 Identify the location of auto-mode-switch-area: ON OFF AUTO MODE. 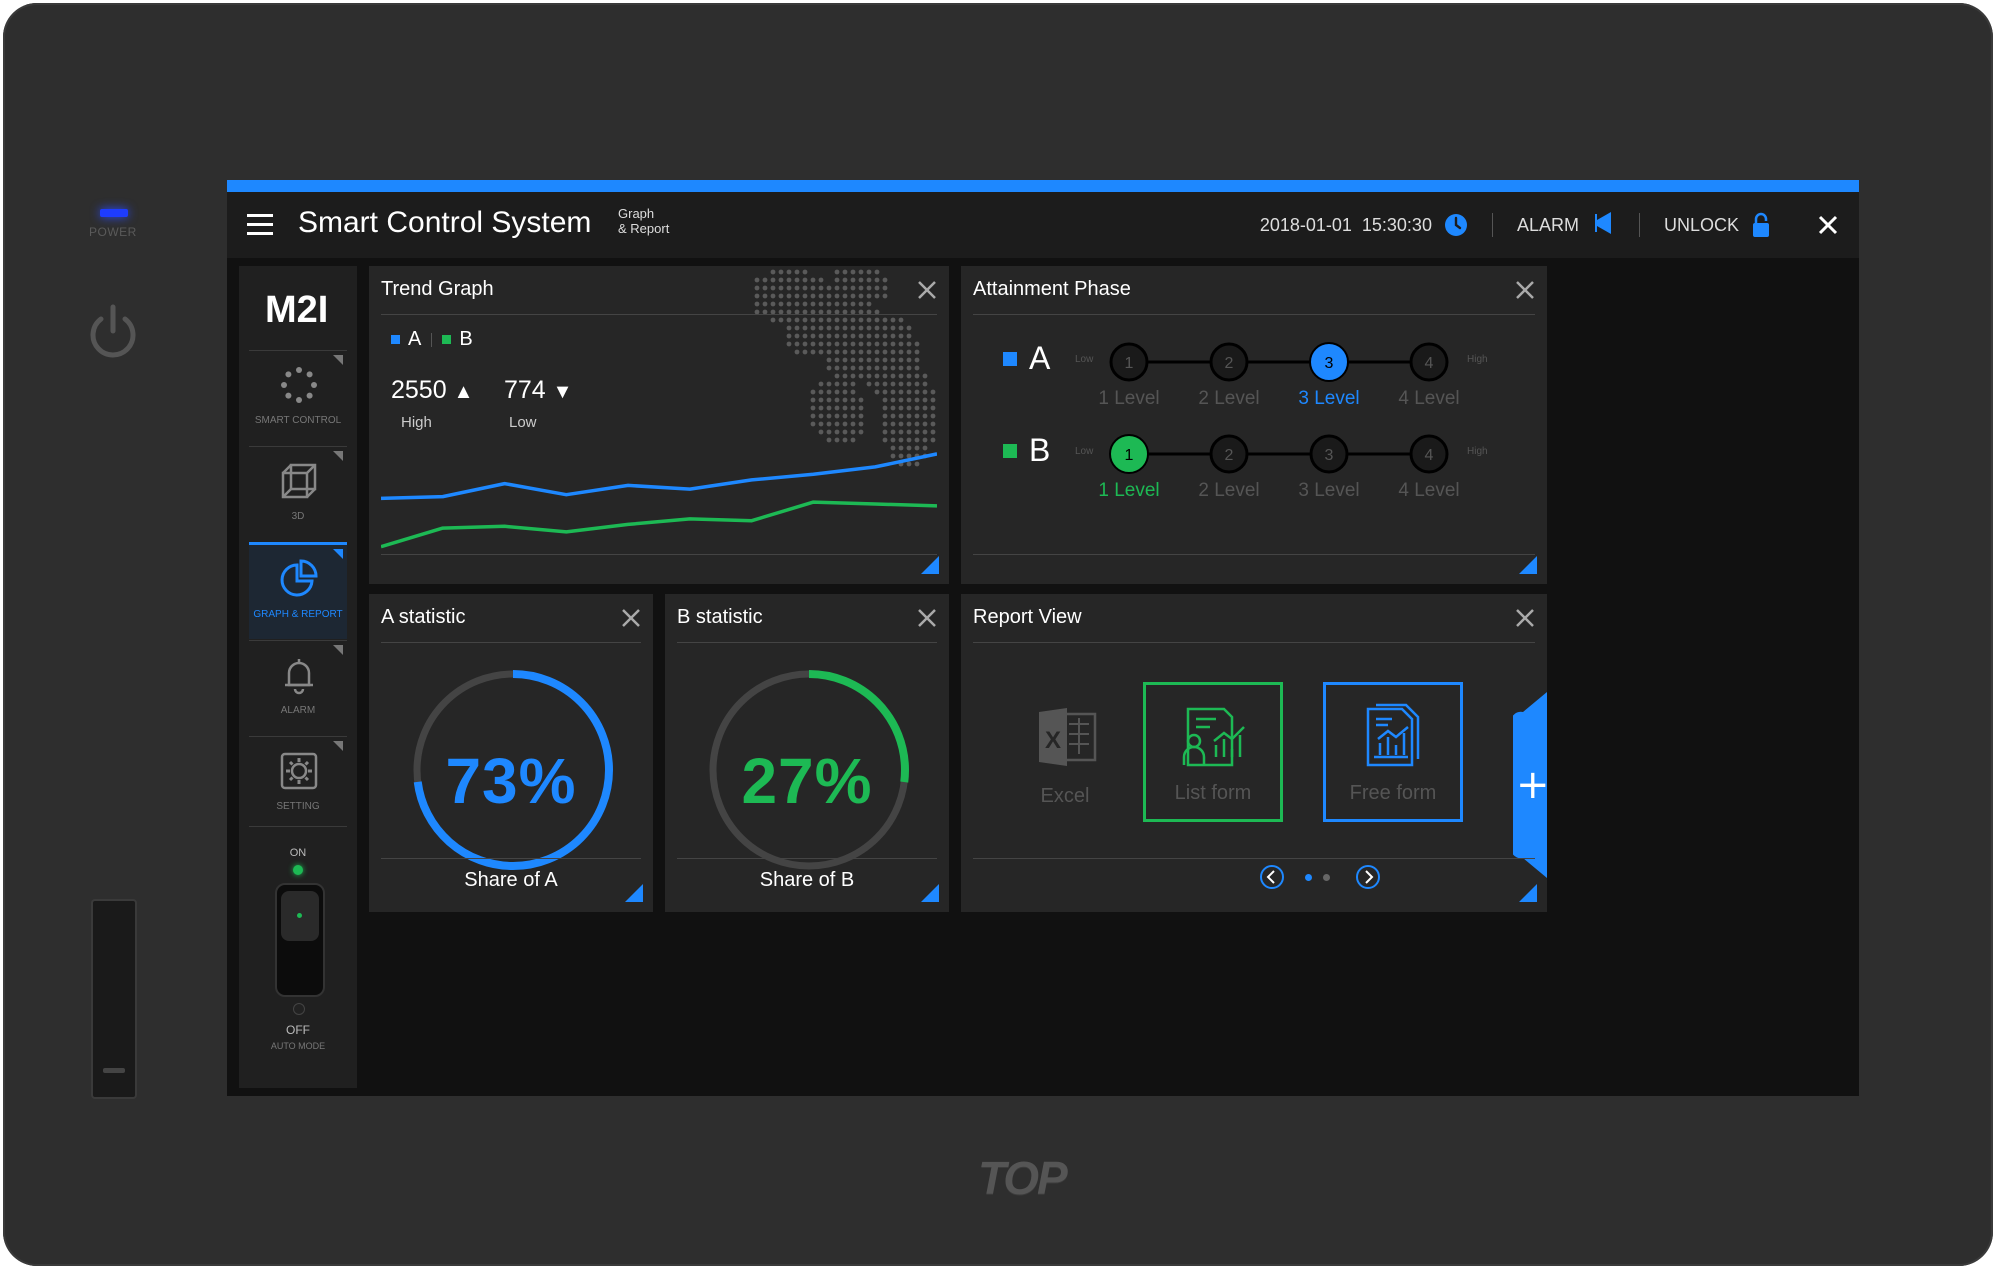
(298, 946).